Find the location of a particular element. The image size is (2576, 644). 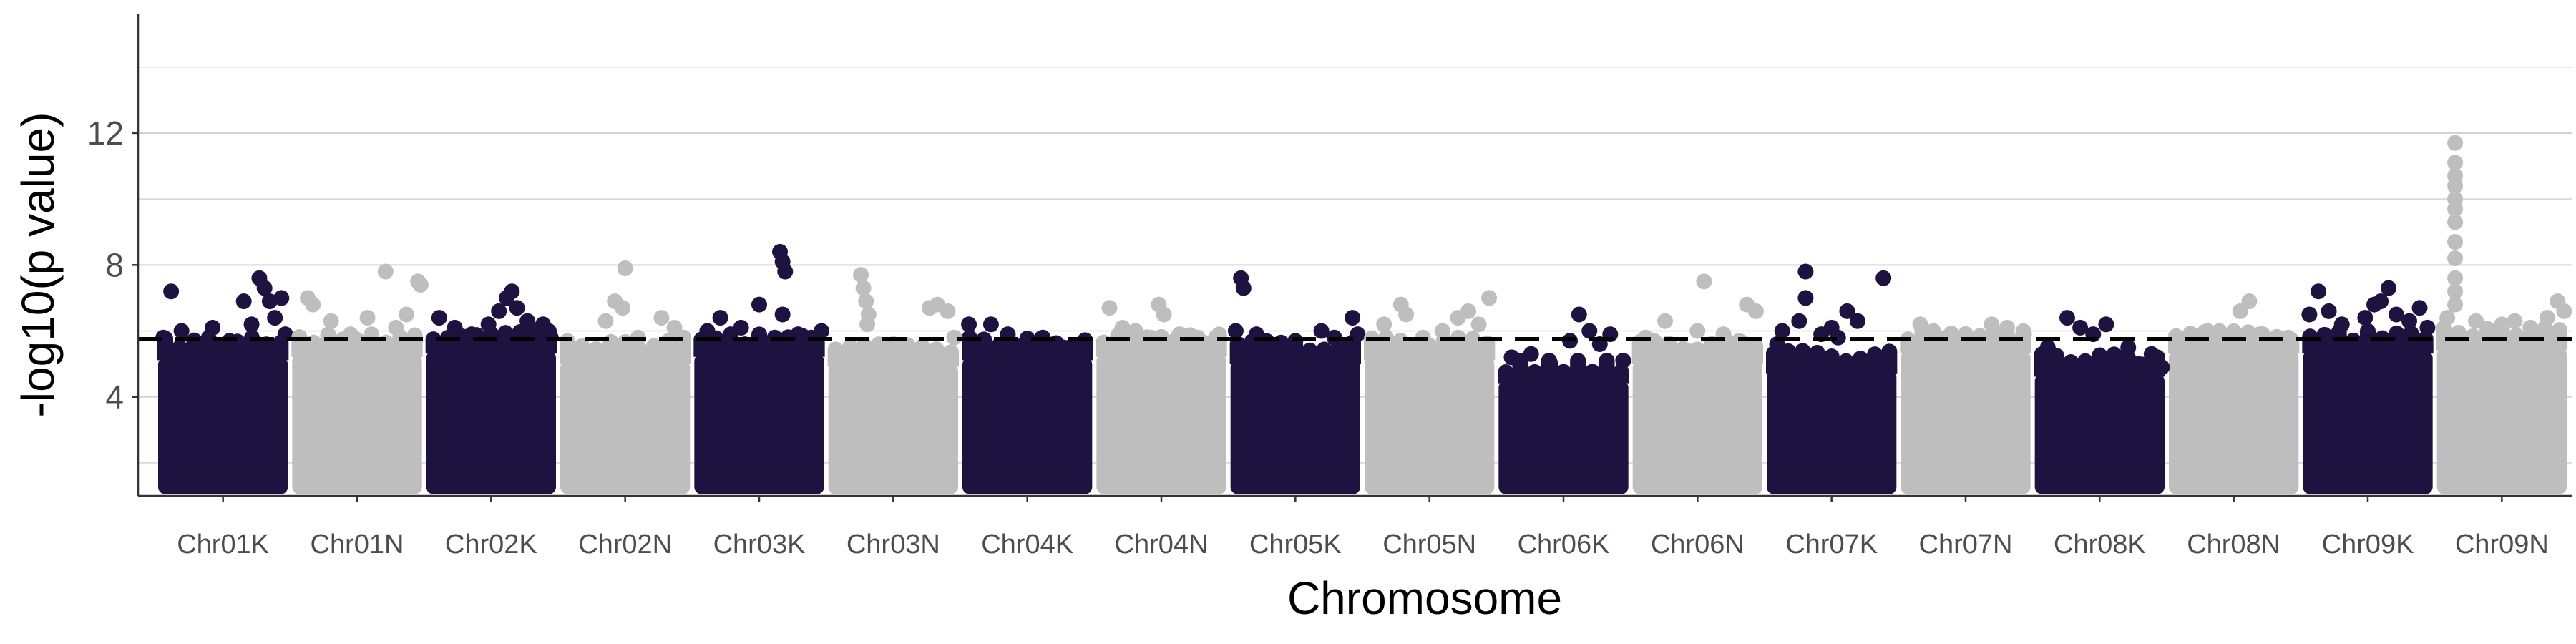

x-tick-label: Chr03N is located at coordinates (894, 545).